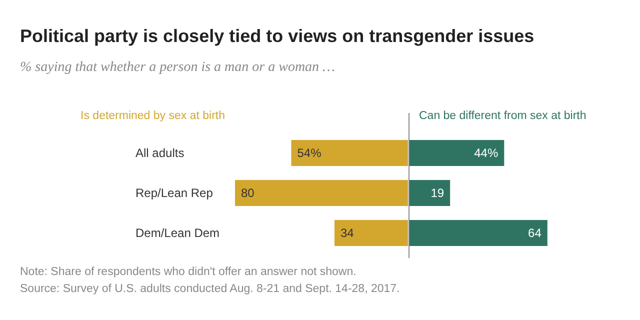 Image resolution: width=640 pixels, height=320 pixels. What do you see at coordinates (309, 153) in the screenshot?
I see `data-label: 54%` at bounding box center [309, 153].